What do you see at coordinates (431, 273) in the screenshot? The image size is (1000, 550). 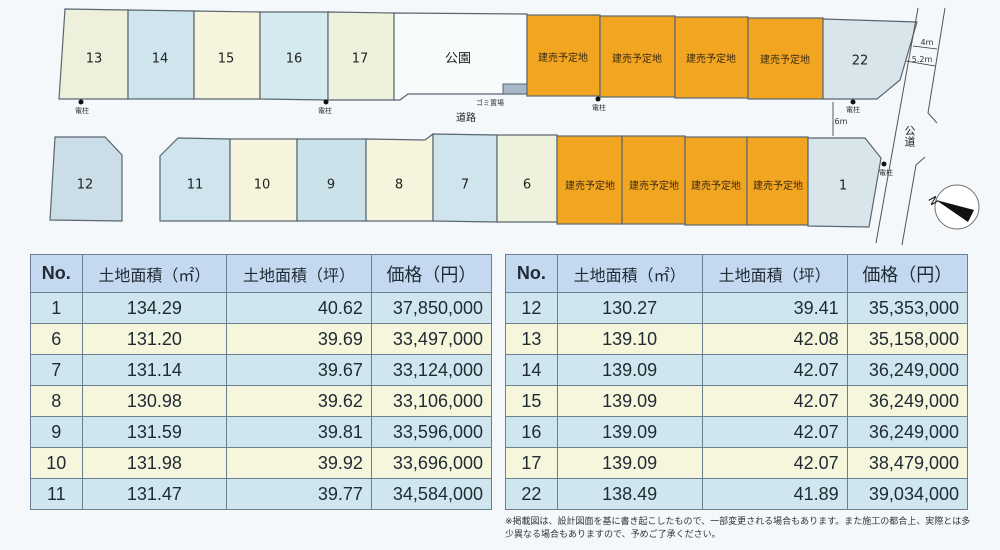 I see `header-price: 価格（円）` at bounding box center [431, 273].